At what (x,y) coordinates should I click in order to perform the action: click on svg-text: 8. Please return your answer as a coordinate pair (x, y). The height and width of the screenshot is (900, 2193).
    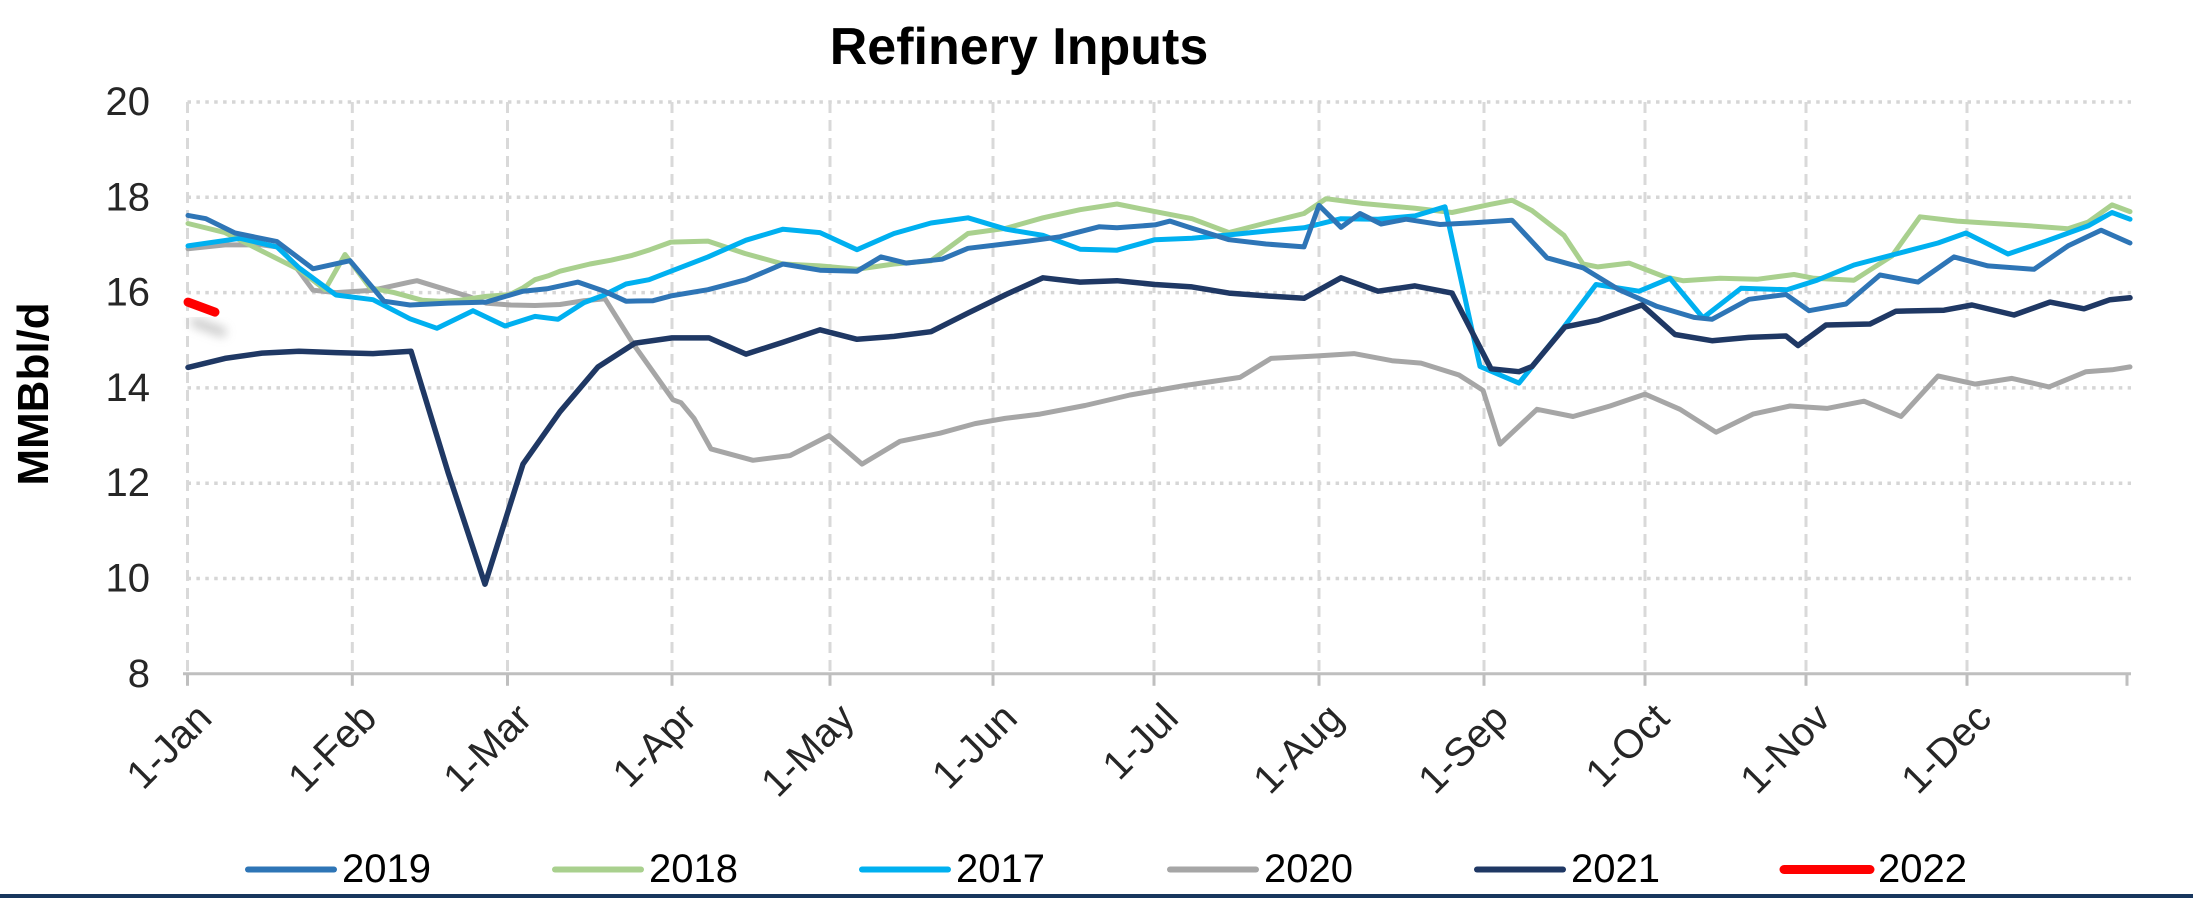
    Looking at the image, I should click on (139, 674).